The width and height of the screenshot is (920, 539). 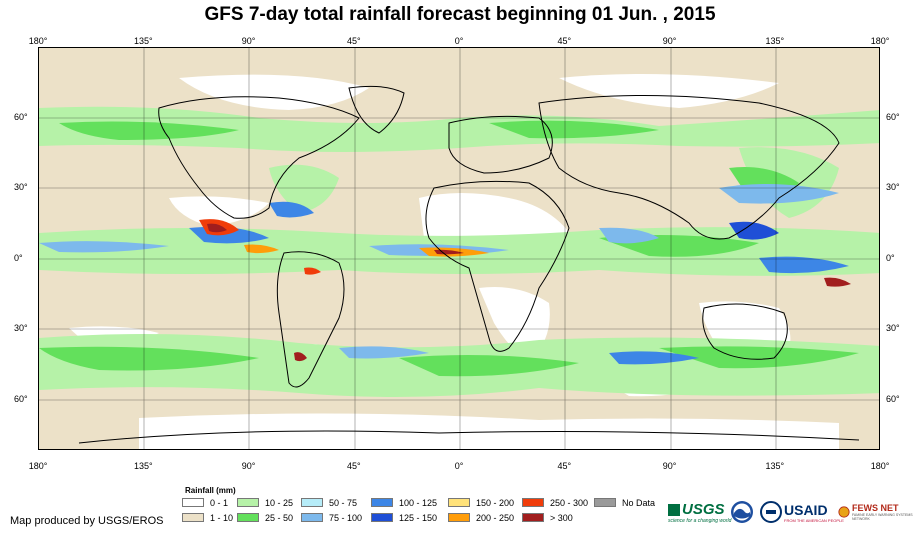 I want to click on legend-label: 75 - 100, so click(x=346, y=517).